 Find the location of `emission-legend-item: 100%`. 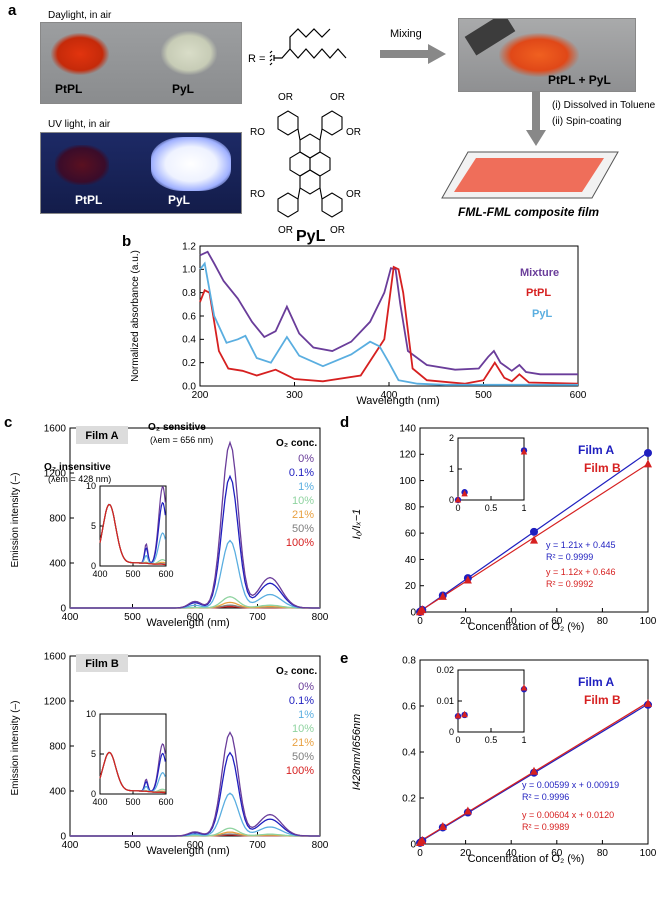

emission-legend-item: 100% is located at coordinates (300, 543).